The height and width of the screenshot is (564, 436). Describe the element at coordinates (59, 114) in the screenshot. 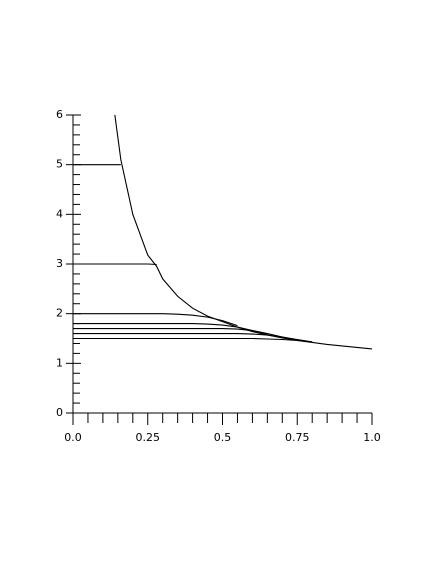

I see `y-tick-label: 6` at that location.